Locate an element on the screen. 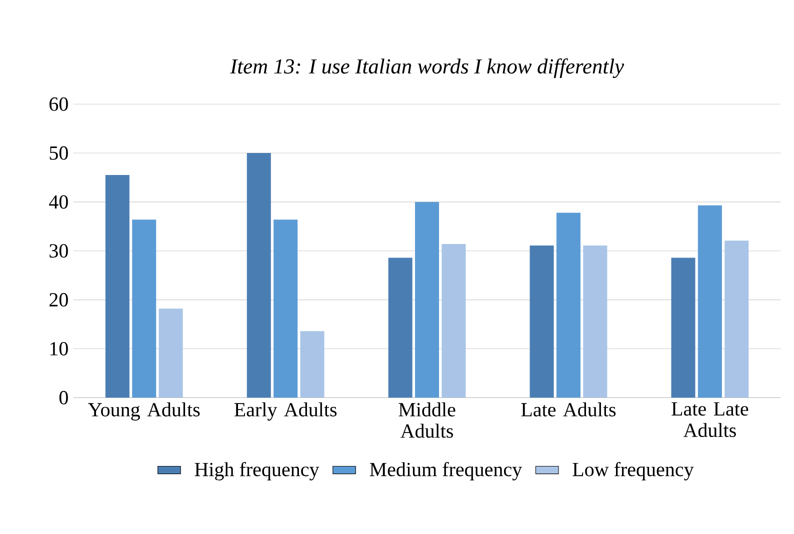 This screenshot has width=794, height=534. legend-label: Low frequency is located at coordinates (633, 471).